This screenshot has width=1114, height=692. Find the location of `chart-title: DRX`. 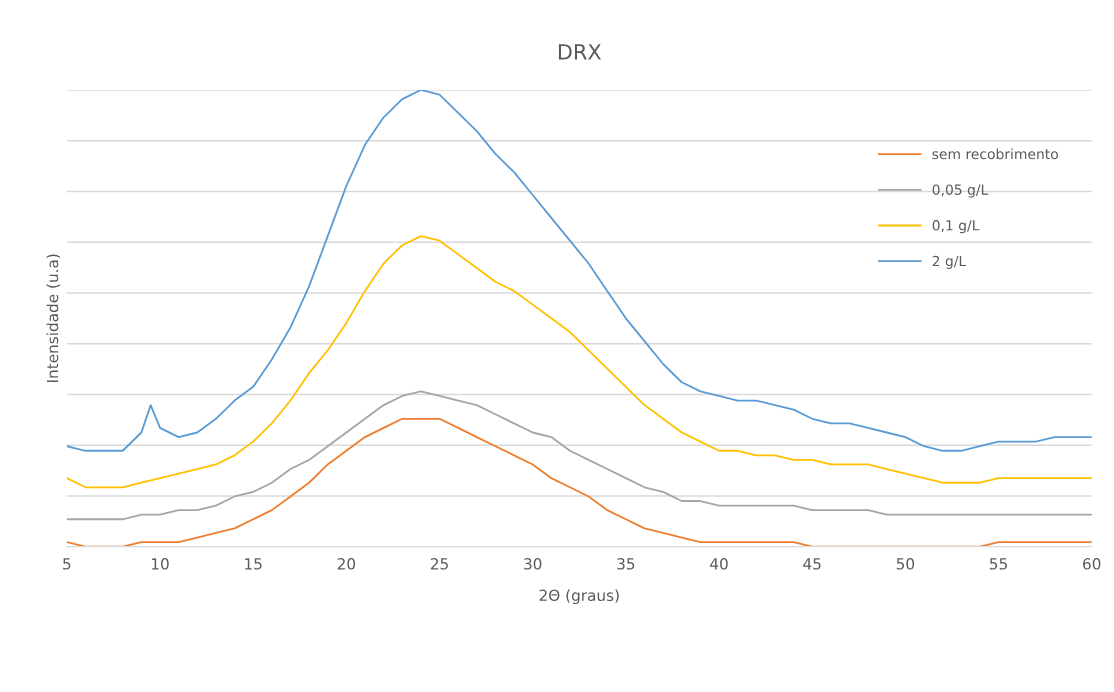

chart-title: DRX is located at coordinates (580, 52).